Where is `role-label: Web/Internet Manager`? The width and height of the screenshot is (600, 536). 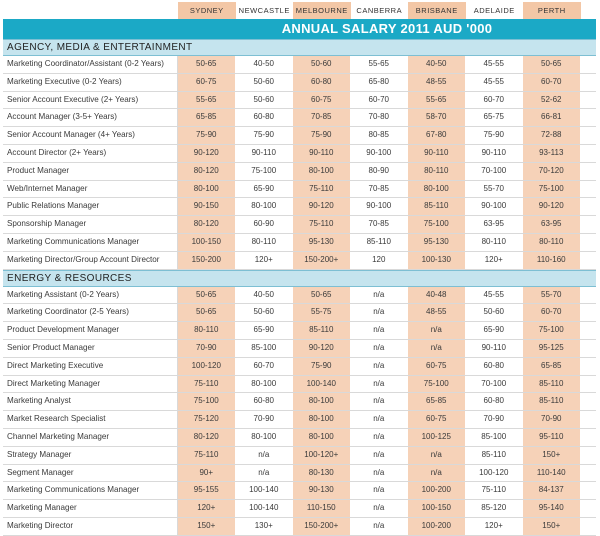 role-label: Web/Internet Manager is located at coordinates (90, 189).